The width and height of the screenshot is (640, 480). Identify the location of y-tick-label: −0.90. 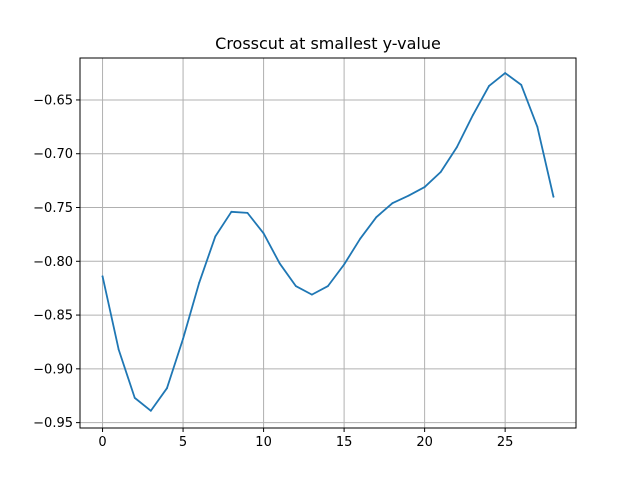
(53, 369).